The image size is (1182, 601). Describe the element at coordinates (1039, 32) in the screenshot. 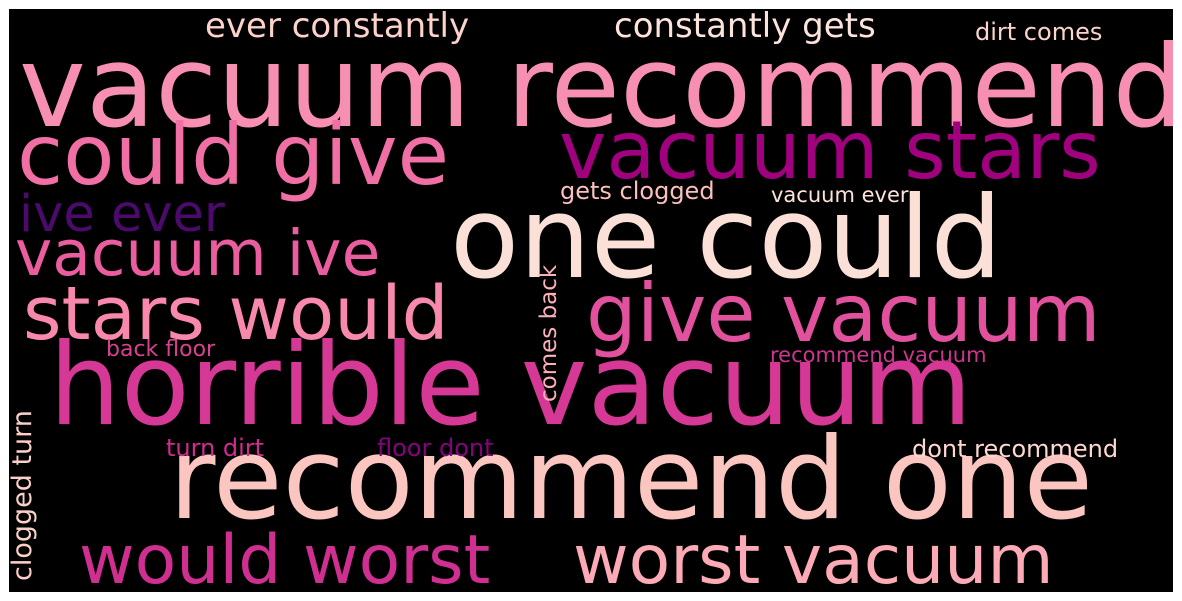

I see `word-dirt-comes: dirt comes` at that location.